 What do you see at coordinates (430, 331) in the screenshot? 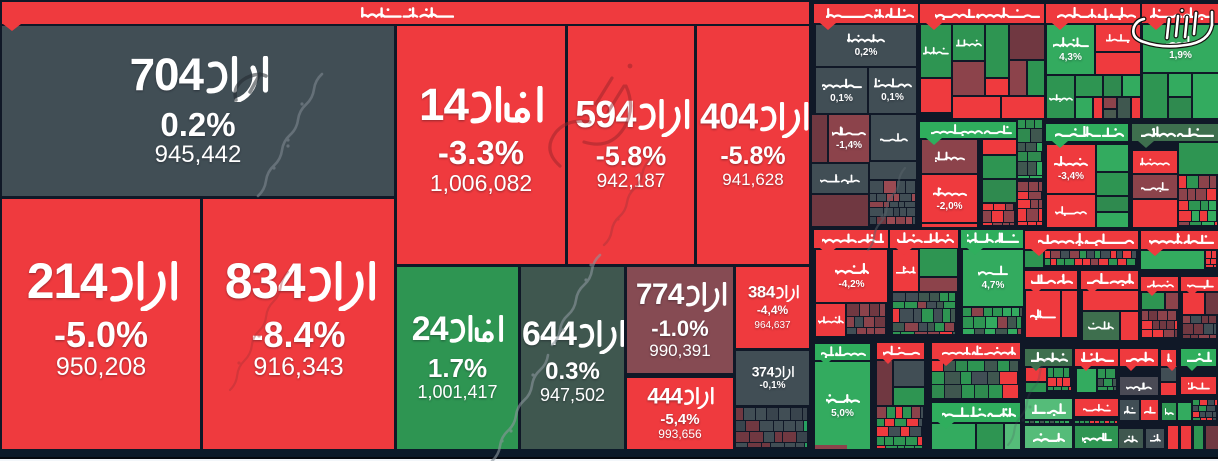
I see `svg-text: 24` at bounding box center [430, 331].